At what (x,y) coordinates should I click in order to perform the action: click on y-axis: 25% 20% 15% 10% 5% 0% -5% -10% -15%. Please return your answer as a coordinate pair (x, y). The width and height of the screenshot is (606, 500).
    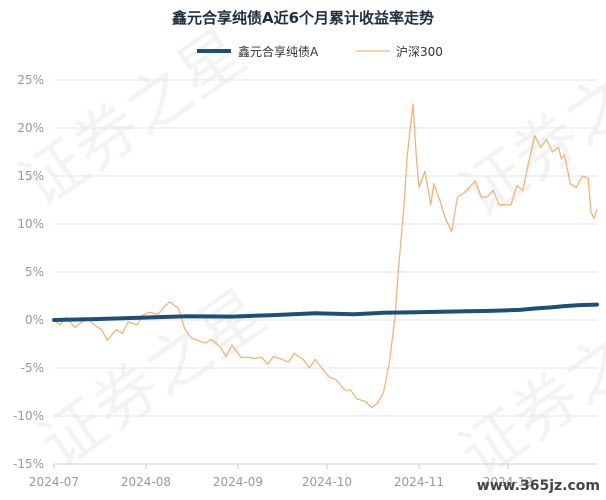
    Looking at the image, I should click on (28, 272).